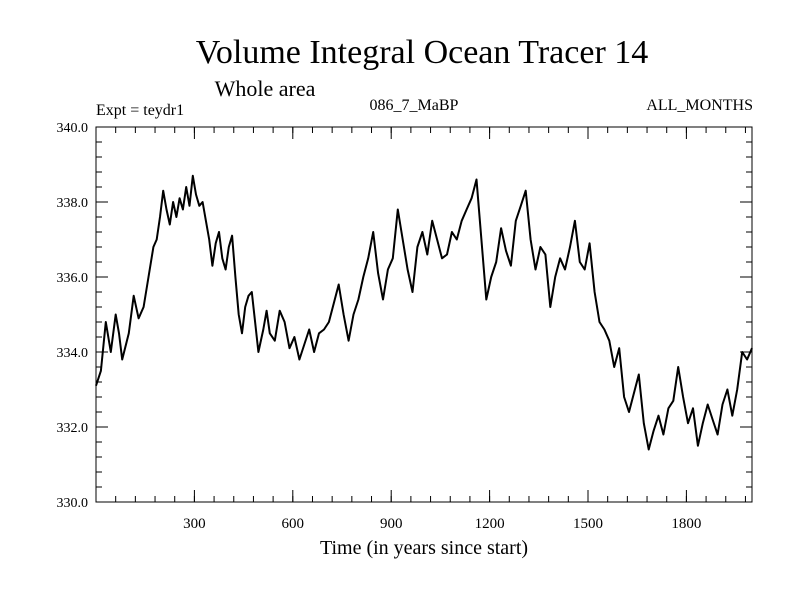  I want to click on y-tick-label: 340.0, so click(73, 128).